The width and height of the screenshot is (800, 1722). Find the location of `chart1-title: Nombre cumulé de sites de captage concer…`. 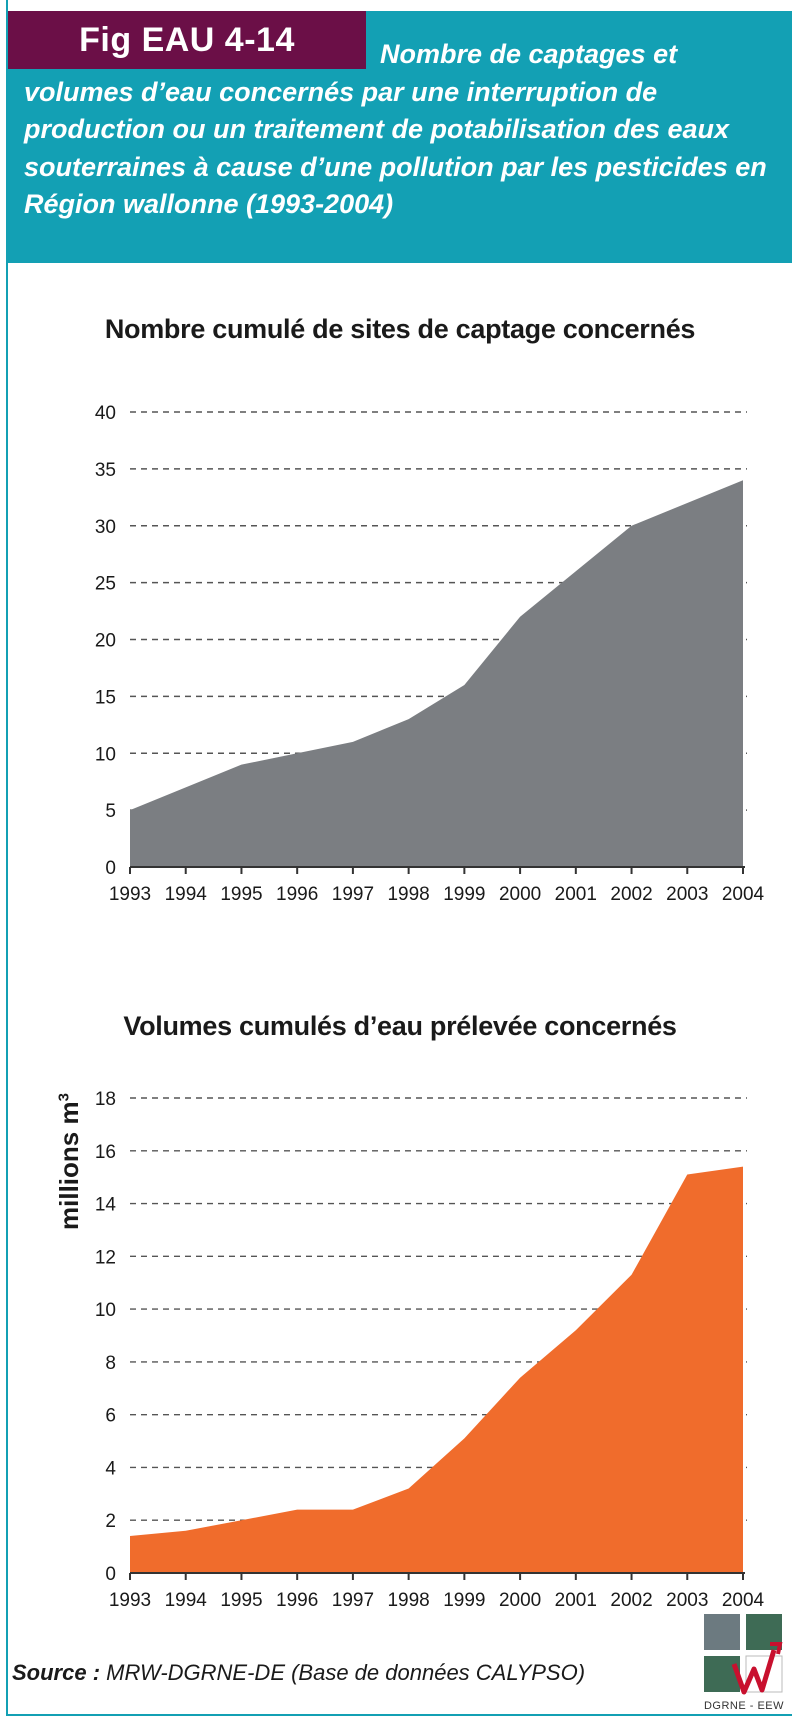

chart1-title: Nombre cumulé de sites de captage concer… is located at coordinates (400, 329).